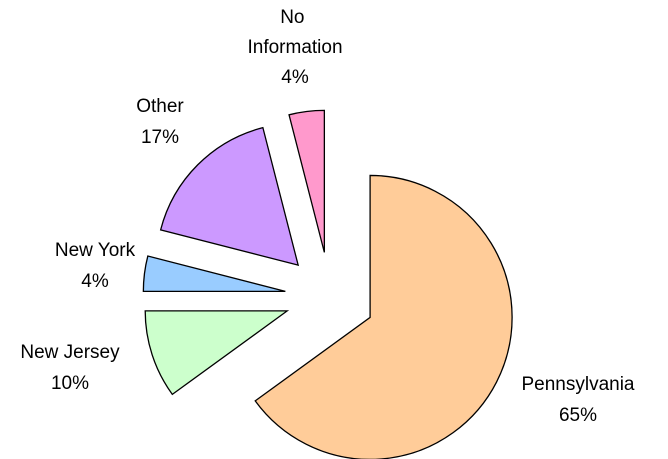  Describe the element at coordinates (70, 352) in the screenshot. I see `category-label: New Jersey` at that location.